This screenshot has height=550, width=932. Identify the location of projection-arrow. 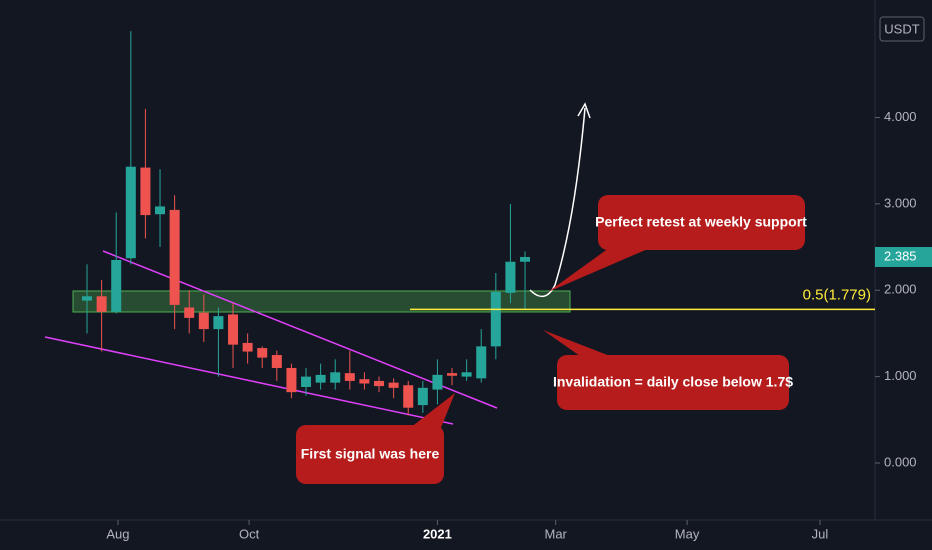
(557, 202).